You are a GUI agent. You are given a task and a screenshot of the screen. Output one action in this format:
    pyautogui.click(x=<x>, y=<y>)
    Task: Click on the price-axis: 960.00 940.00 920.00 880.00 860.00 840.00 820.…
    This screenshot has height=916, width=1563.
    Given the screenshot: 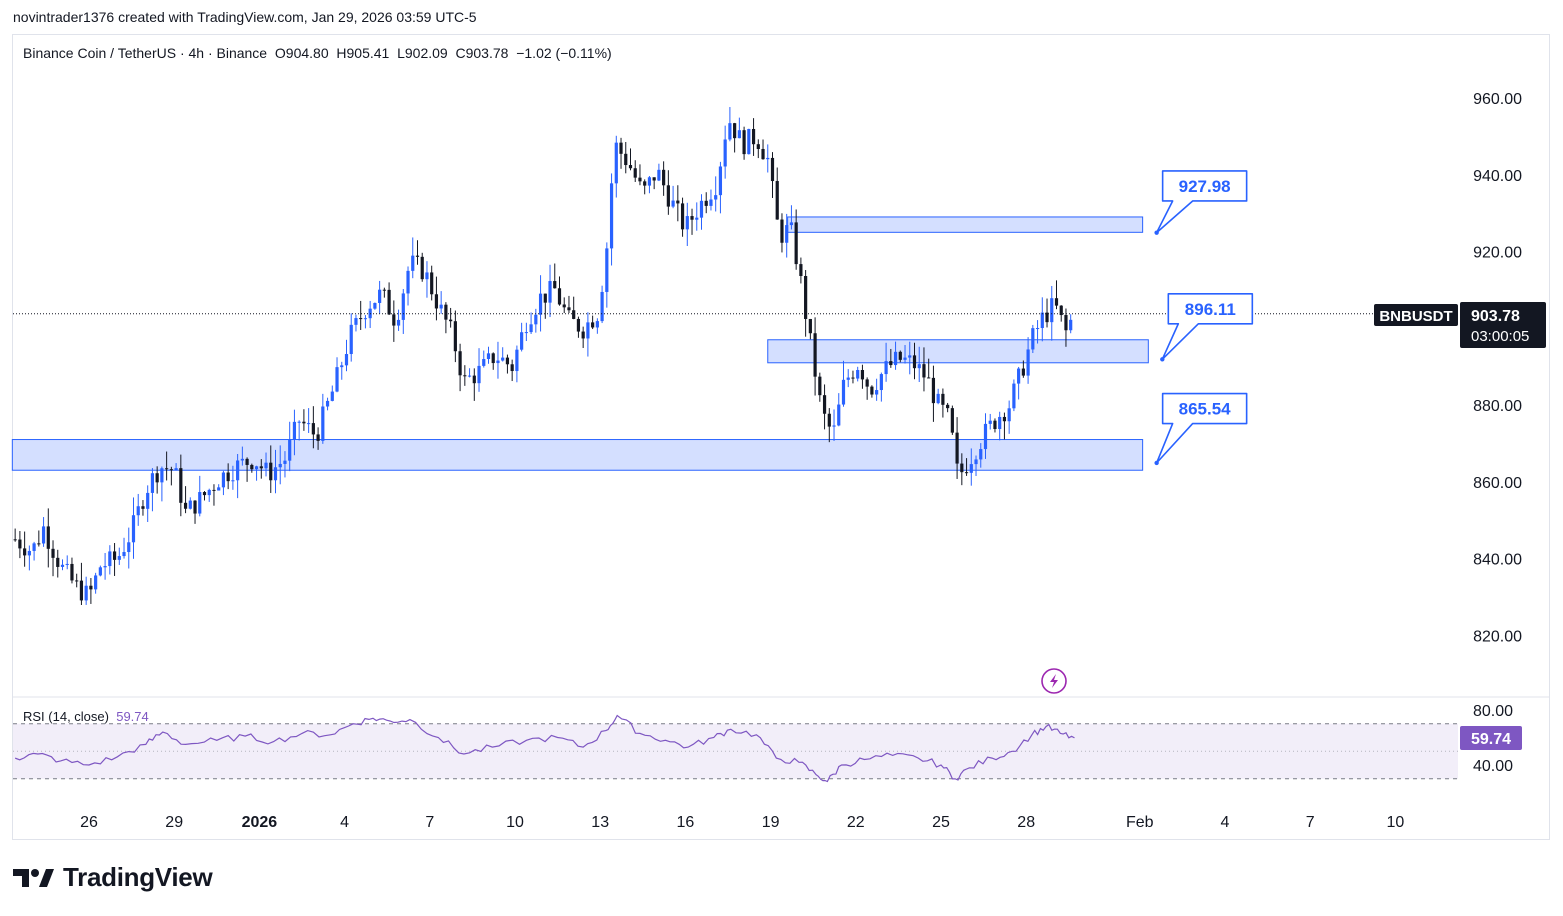 What is the action you would take?
    pyautogui.click(x=1497, y=368)
    